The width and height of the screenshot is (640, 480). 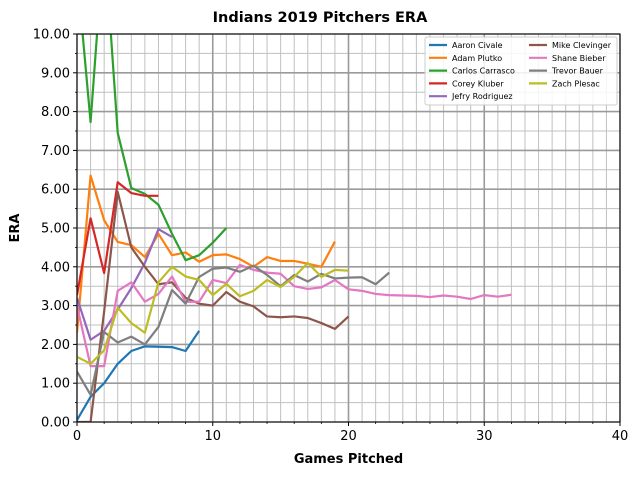 I want to click on legend-label: Adam Plutko, so click(x=477, y=58).